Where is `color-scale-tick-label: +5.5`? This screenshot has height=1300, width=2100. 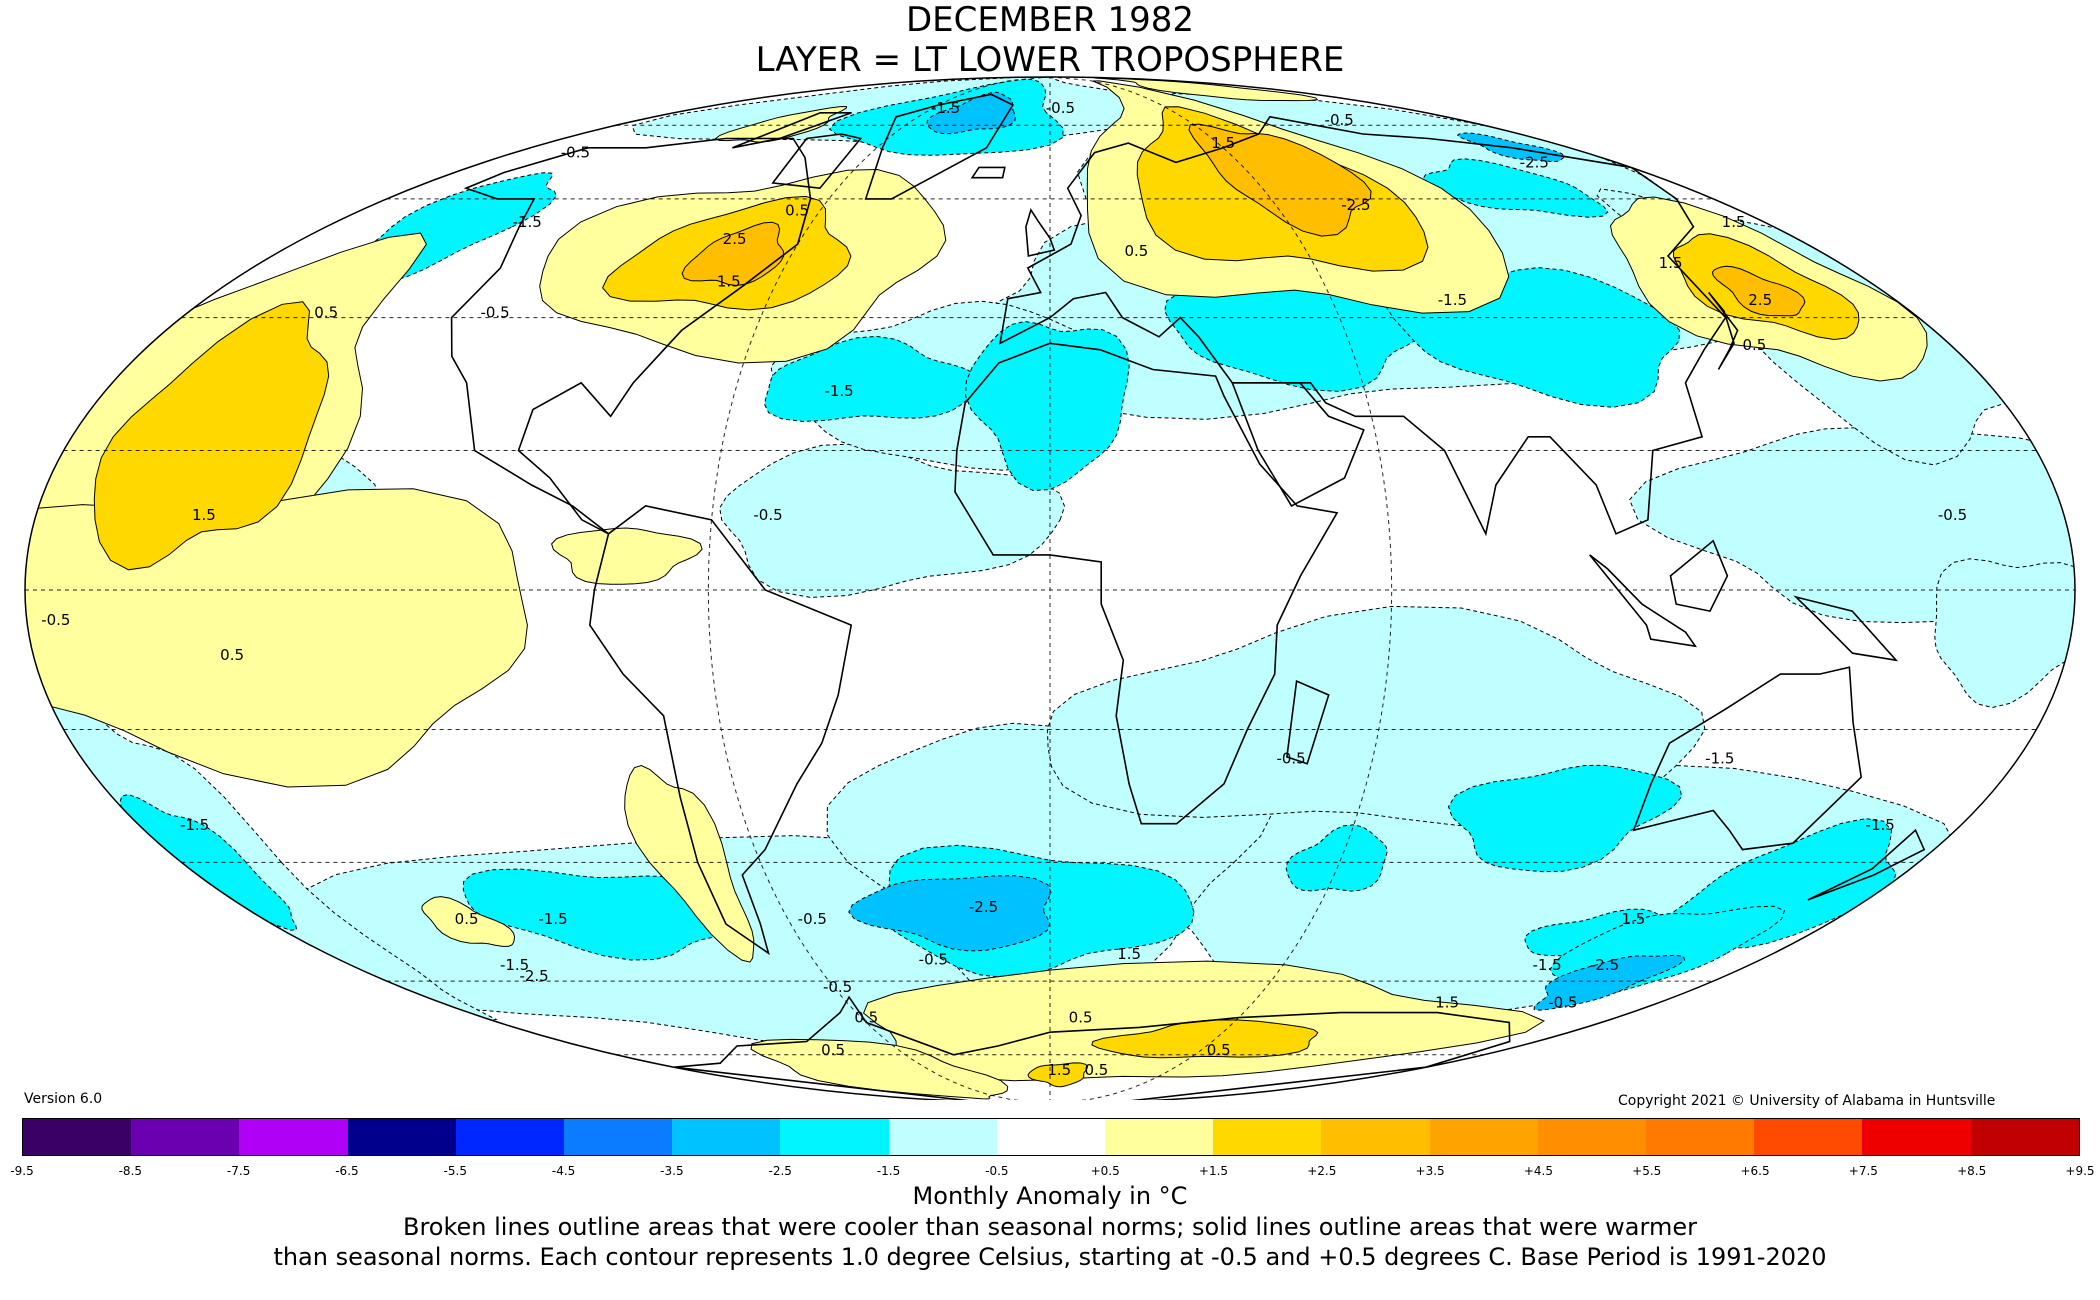
color-scale-tick-label: +5.5 is located at coordinates (1647, 1171).